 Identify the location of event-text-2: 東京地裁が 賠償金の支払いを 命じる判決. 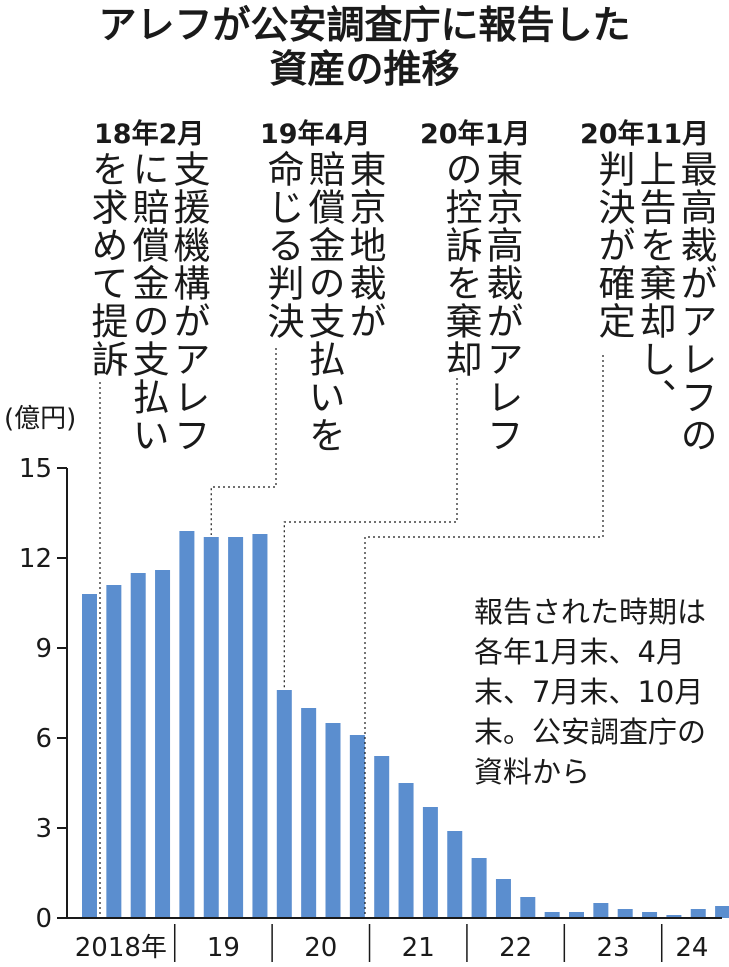
(323, 302).